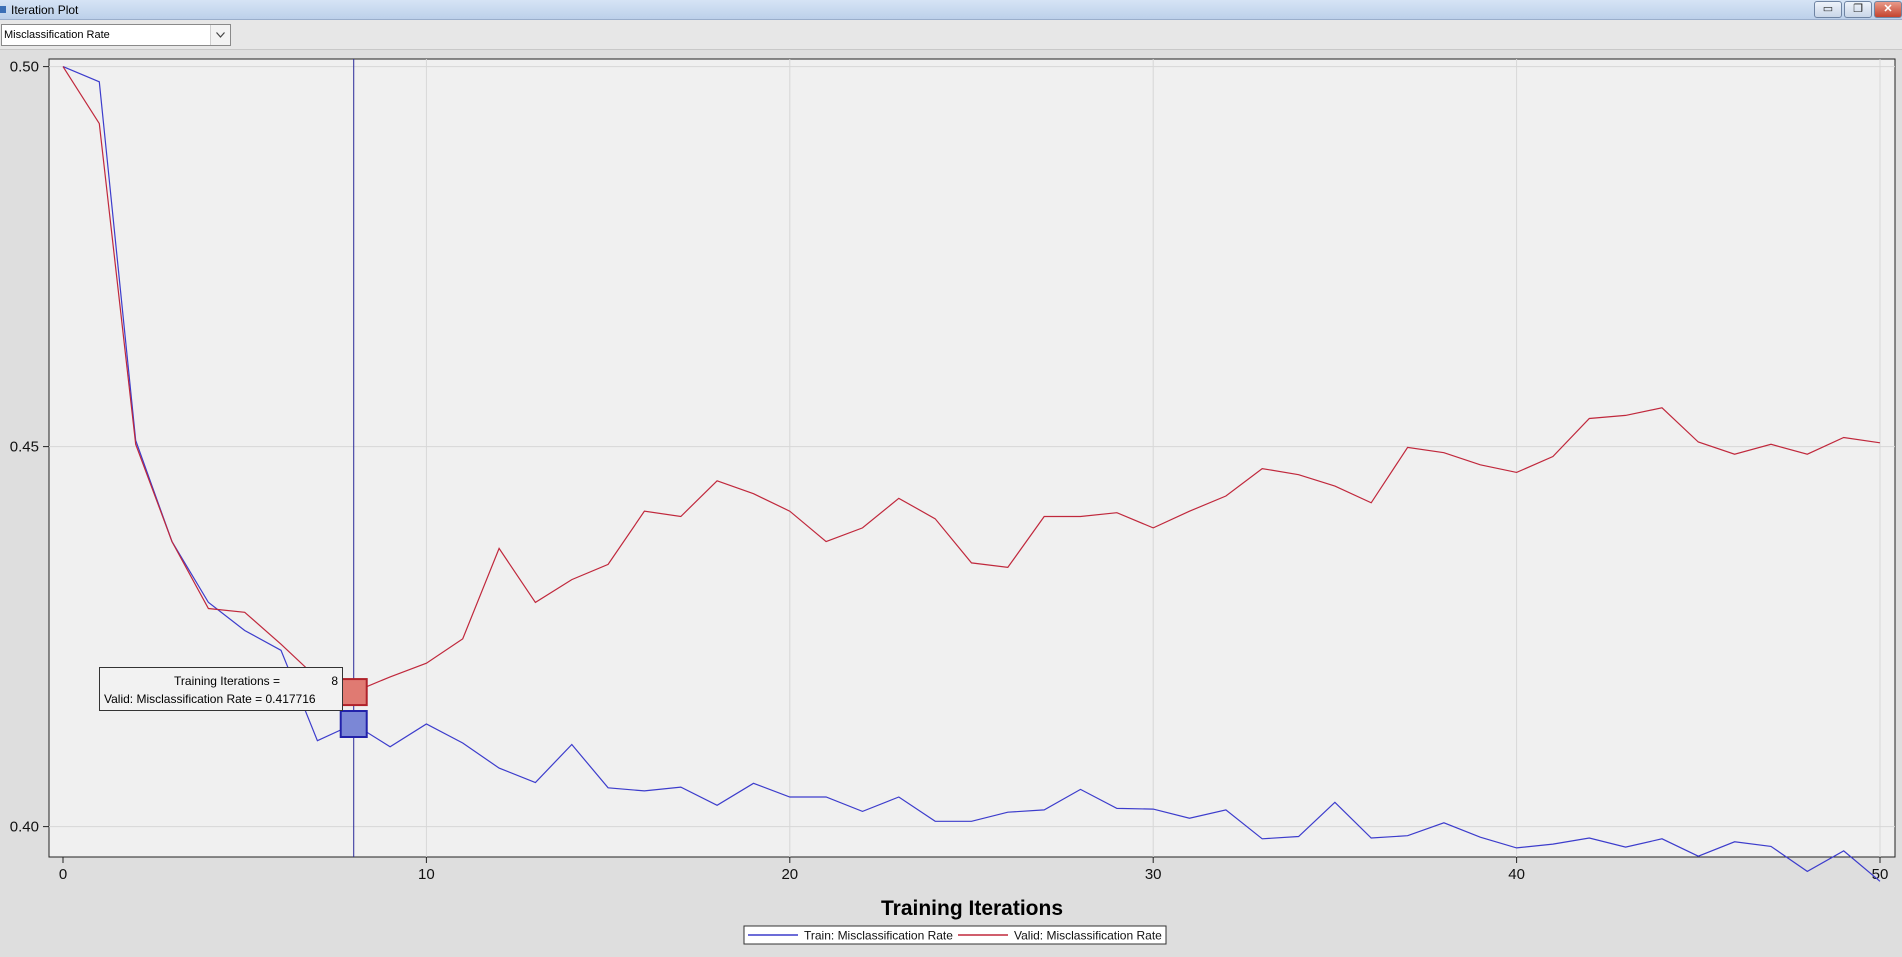 The image size is (1902, 957). Describe the element at coordinates (789, 874) in the screenshot. I see `x-tick-label: 20` at that location.